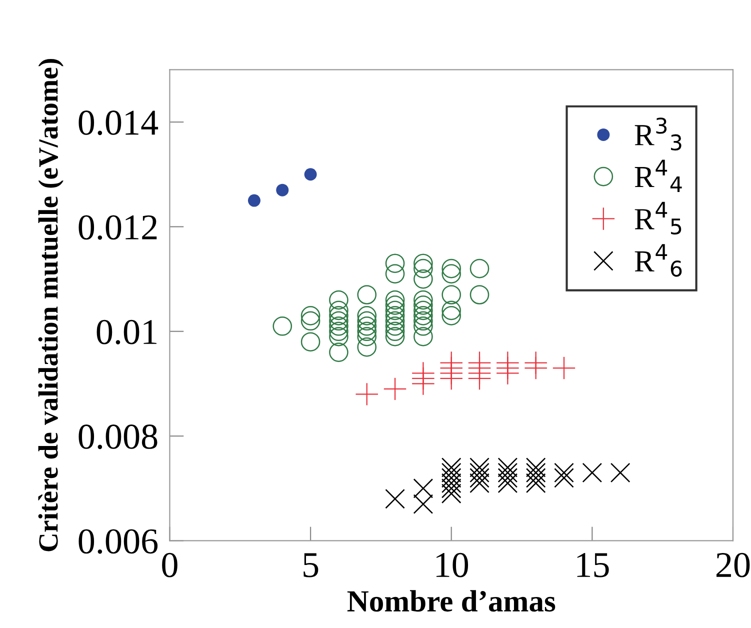  Describe the element at coordinates (118, 437) in the screenshot. I see `y-tick-label: 0.008` at that location.